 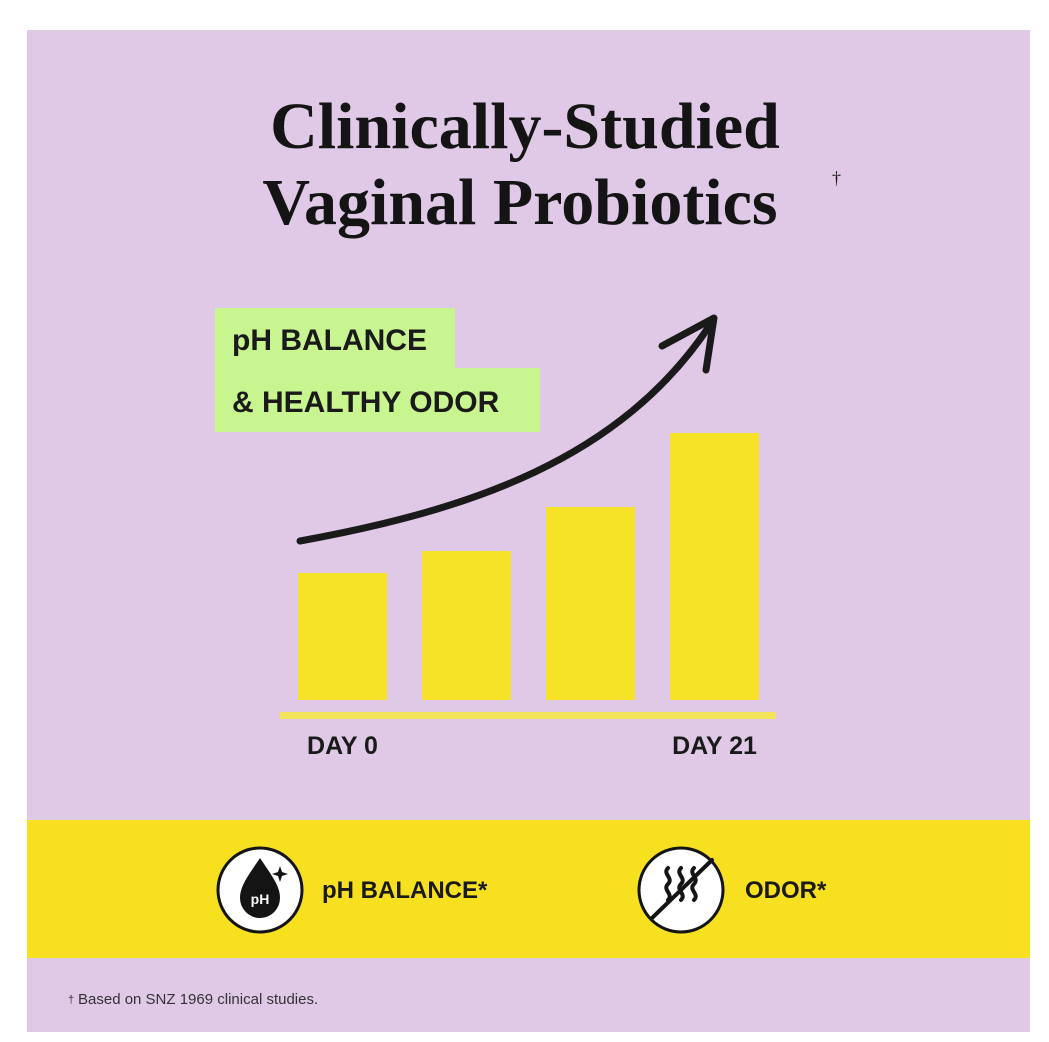 What do you see at coordinates (682, 889) in the screenshot?
I see `odor-waves` at bounding box center [682, 889].